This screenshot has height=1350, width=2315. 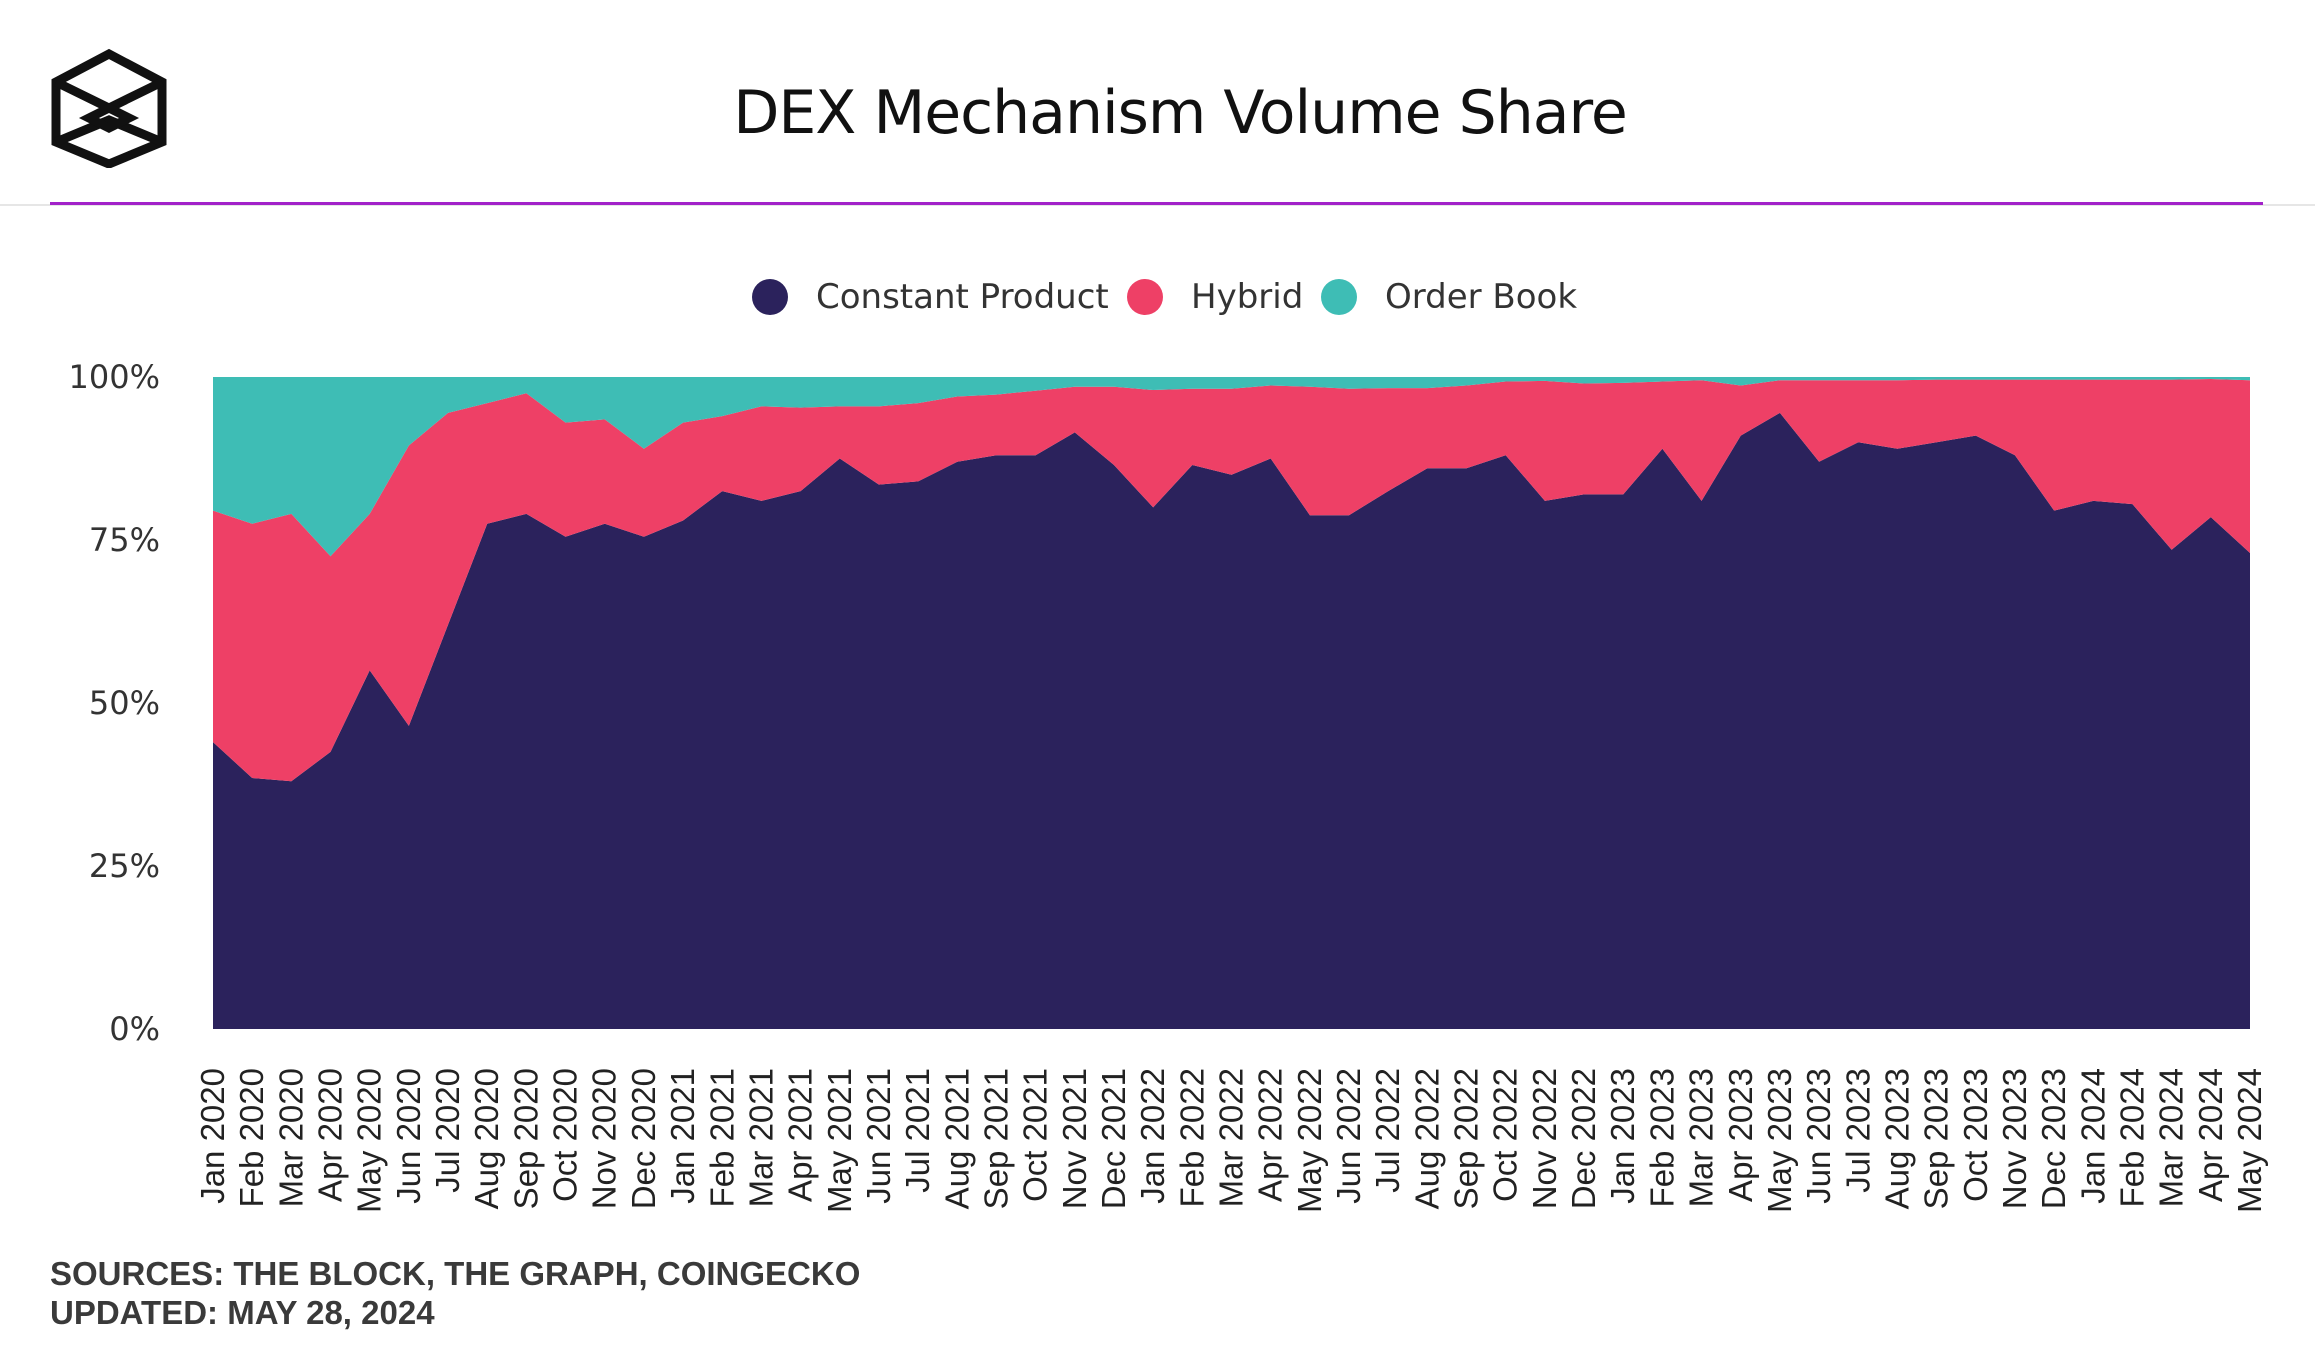 I want to click on x-tick-label: Jun 2020, so click(x=408, y=1136).